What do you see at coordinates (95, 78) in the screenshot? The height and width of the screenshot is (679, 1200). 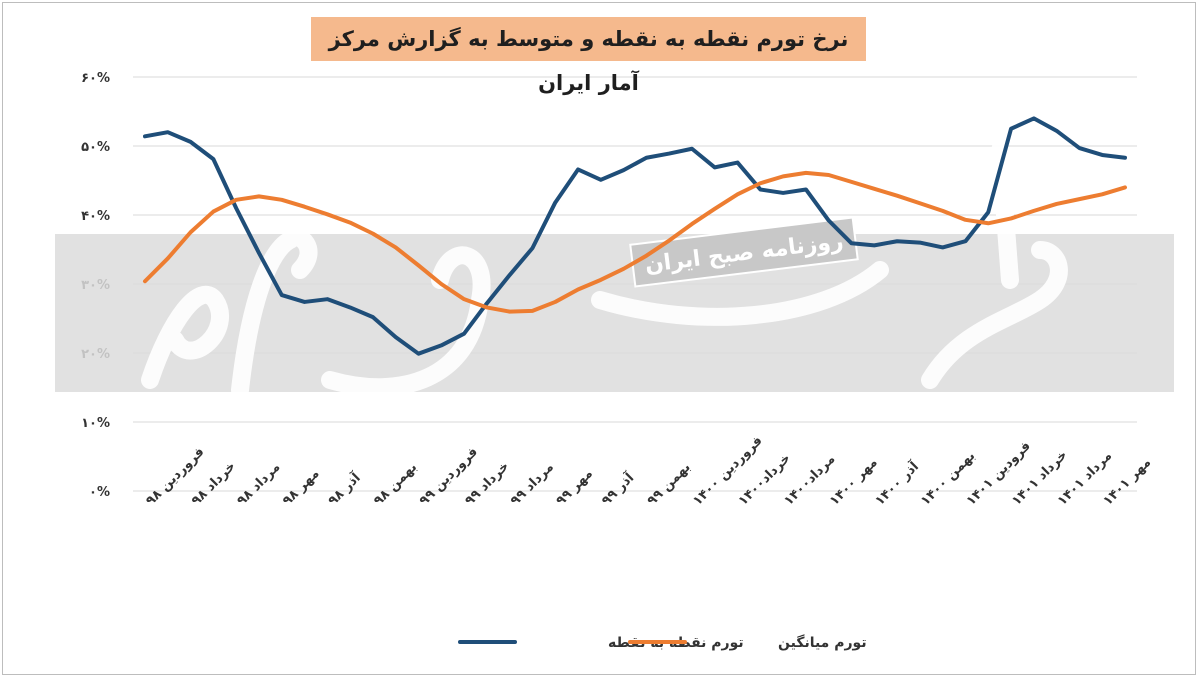 I see `y-tick-label: ۶۰%` at bounding box center [95, 78].